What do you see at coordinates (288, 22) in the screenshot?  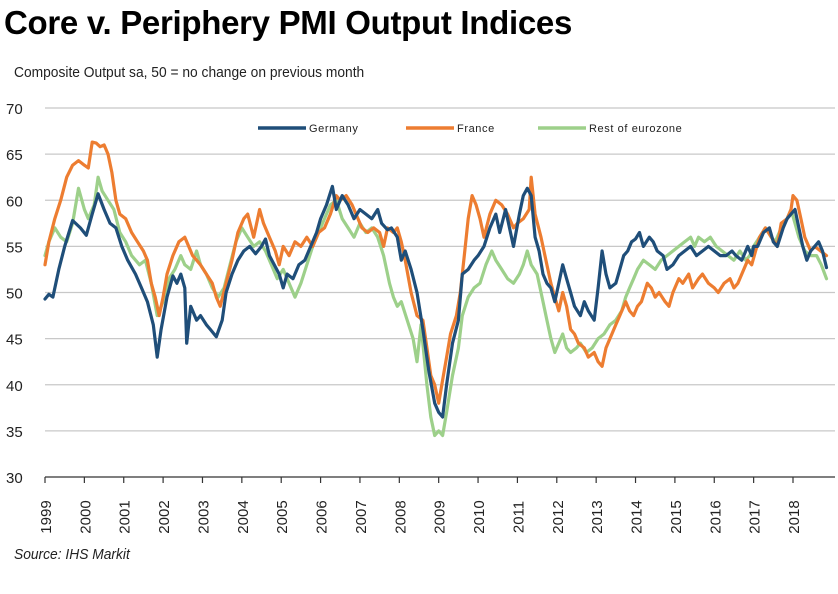 I see `chart-title: Core v. Periphery PMI Output Indices` at bounding box center [288, 22].